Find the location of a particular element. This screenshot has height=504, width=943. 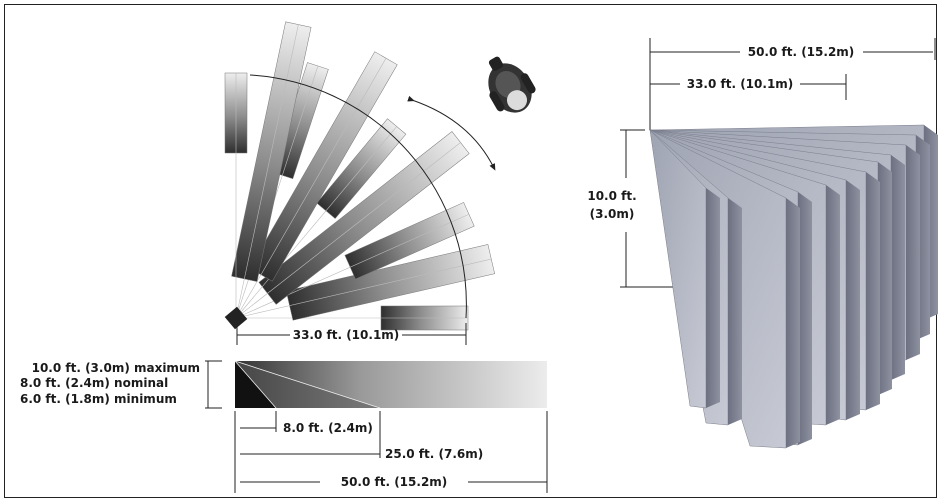

dim-far-label: 50.0 ft. (15.2m) is located at coordinates (394, 482).